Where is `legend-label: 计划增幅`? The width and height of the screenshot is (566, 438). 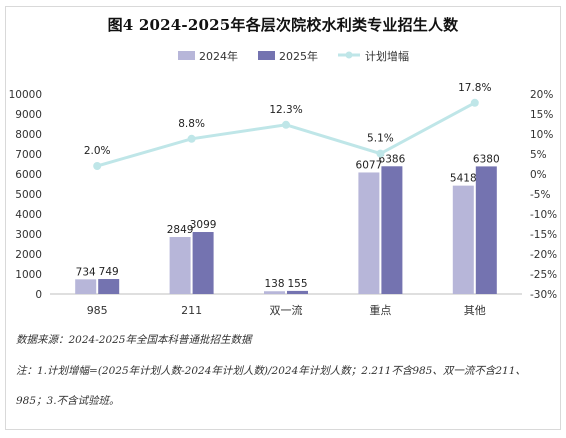 legend-label: 计划增幅 is located at coordinates (387, 56).